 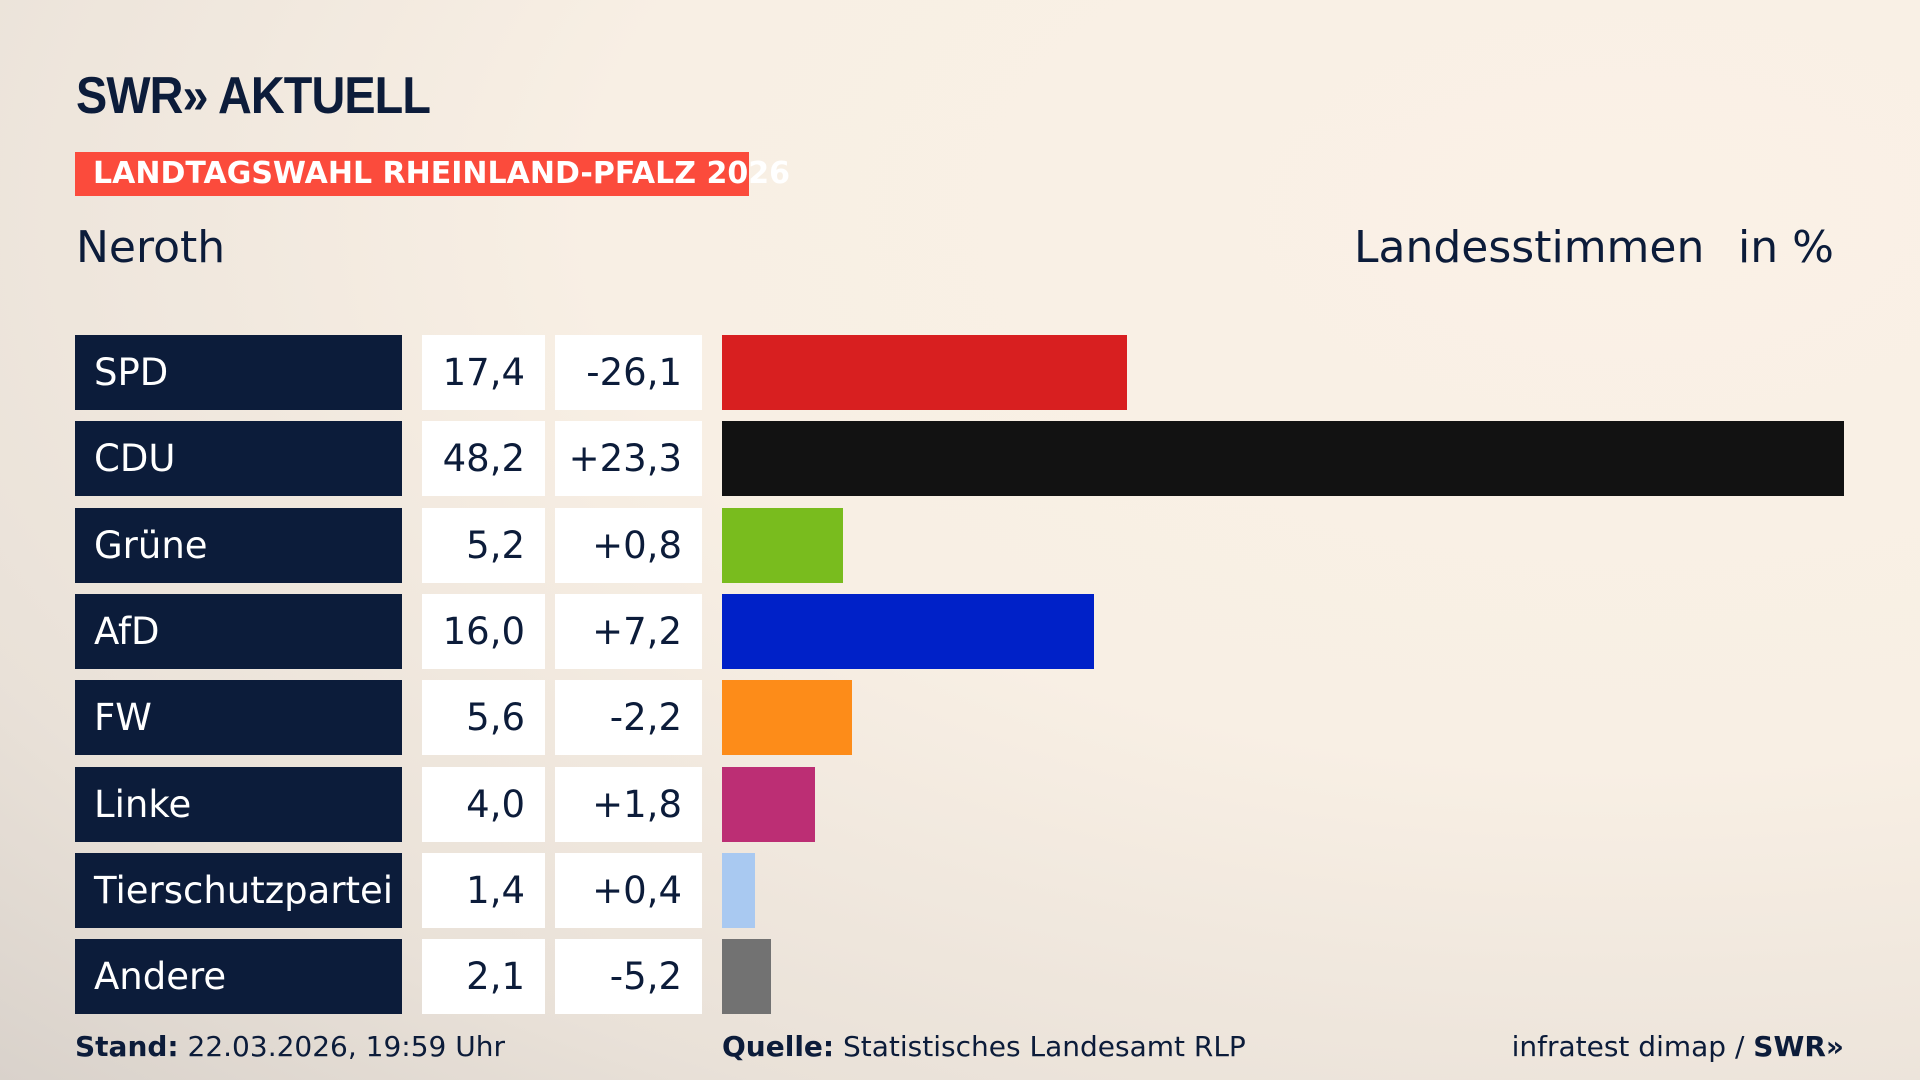 I want to click on bar-cdu, so click(x=1283, y=459).